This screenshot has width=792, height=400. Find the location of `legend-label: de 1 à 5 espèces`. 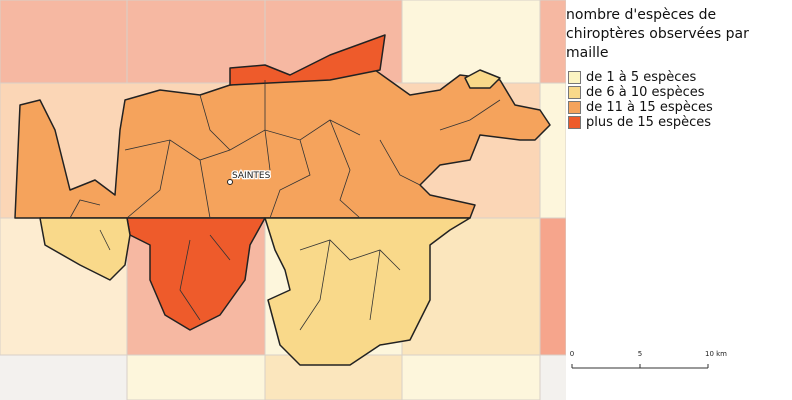

legend-label: de 1 à 5 espèces is located at coordinates (641, 77).